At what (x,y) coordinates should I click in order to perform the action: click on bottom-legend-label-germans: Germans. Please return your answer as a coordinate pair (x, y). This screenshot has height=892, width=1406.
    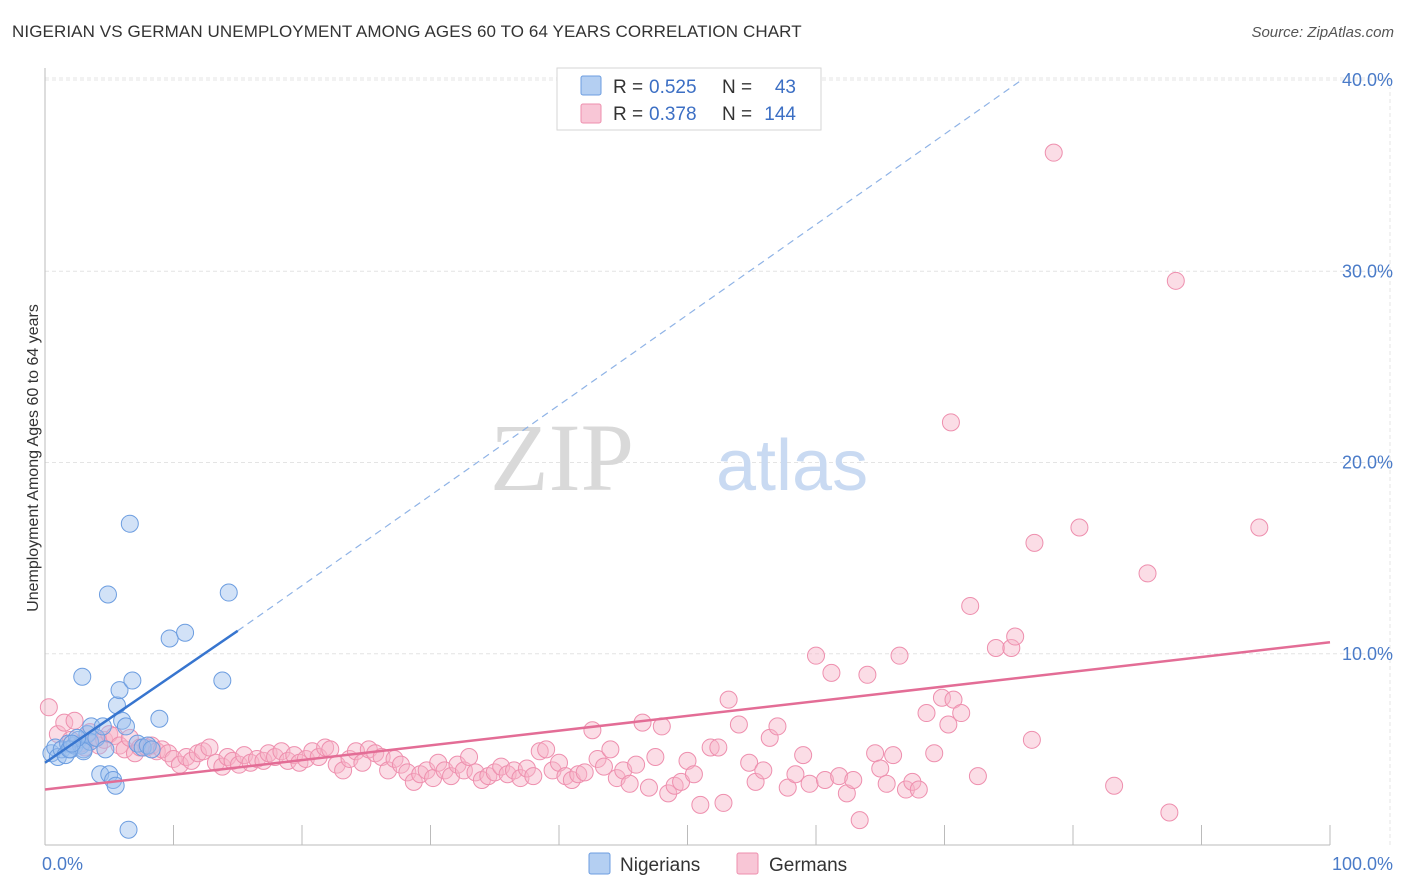
    Looking at the image, I should click on (808, 865).